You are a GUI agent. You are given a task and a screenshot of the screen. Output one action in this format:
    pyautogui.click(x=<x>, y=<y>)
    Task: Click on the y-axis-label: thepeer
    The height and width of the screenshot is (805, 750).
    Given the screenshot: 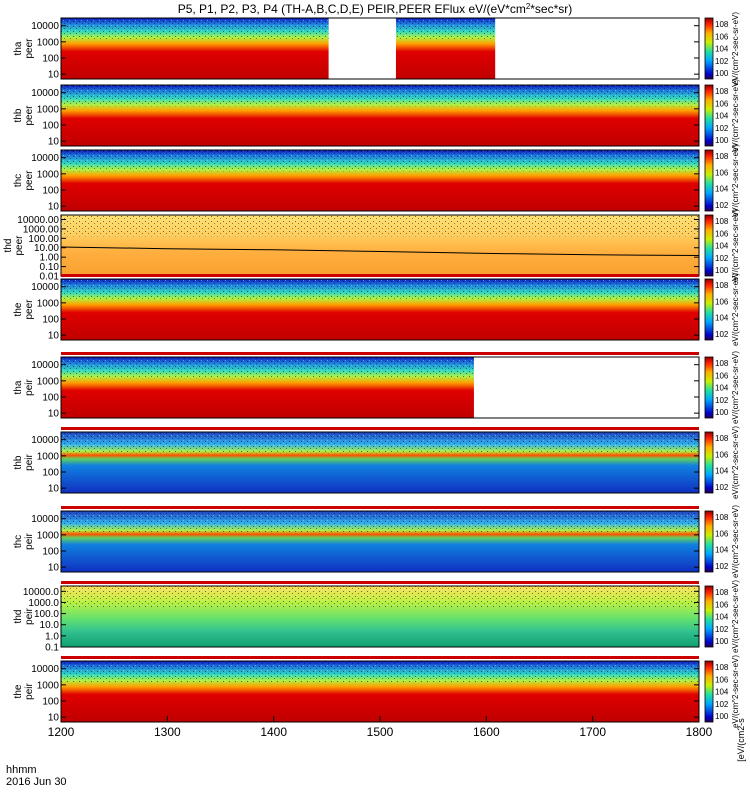 What is the action you would take?
    pyautogui.click(x=24, y=309)
    